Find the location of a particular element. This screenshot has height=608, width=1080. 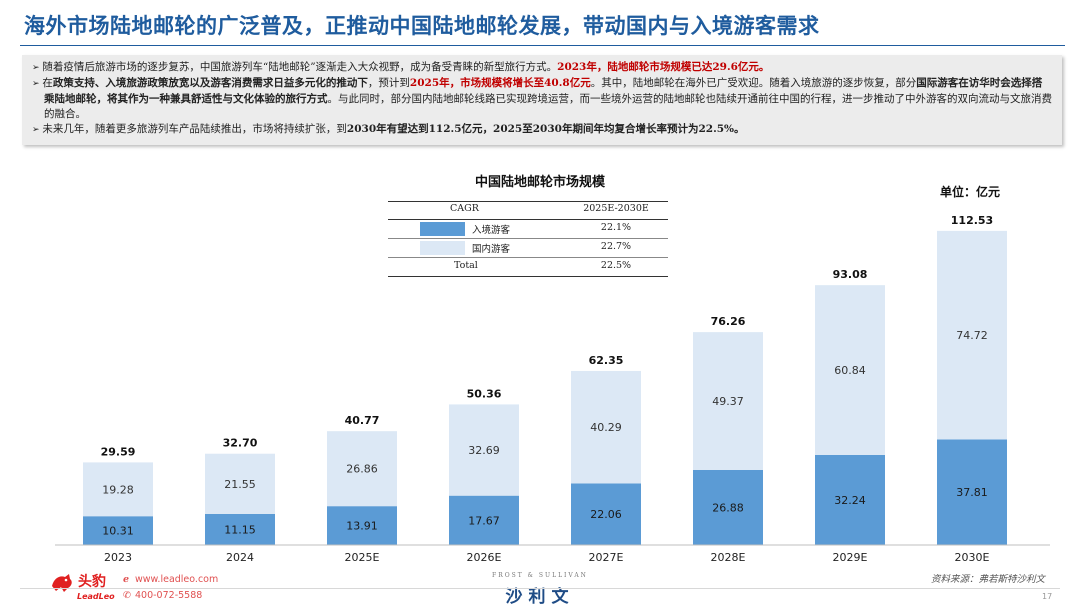

x-tick-label: 2026E is located at coordinates (484, 557).